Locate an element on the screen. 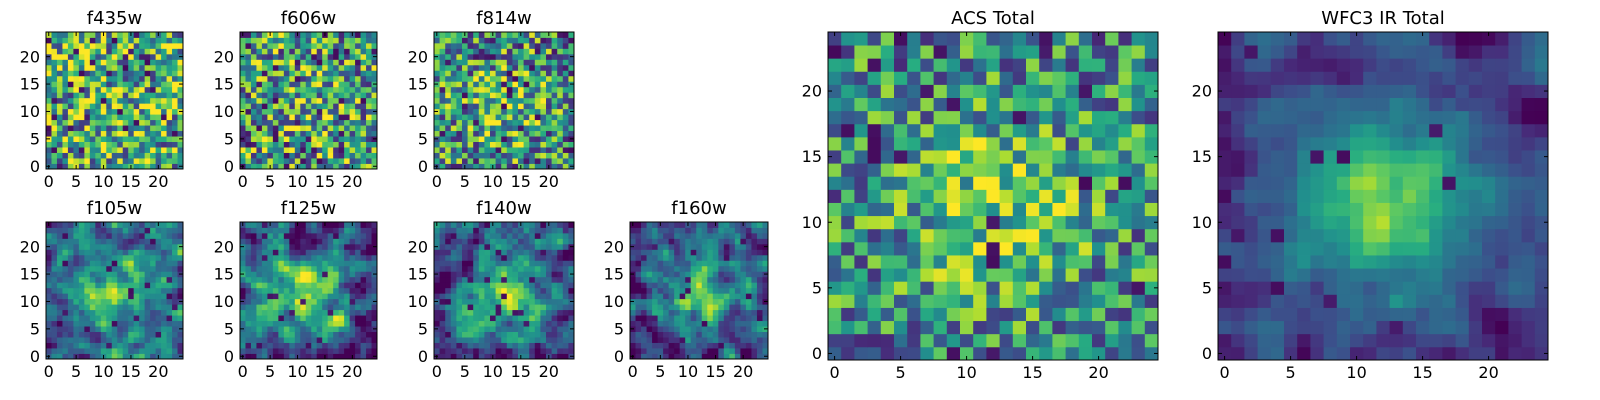 The image size is (1600, 400). y-tick-label: 0 is located at coordinates (423, 166).